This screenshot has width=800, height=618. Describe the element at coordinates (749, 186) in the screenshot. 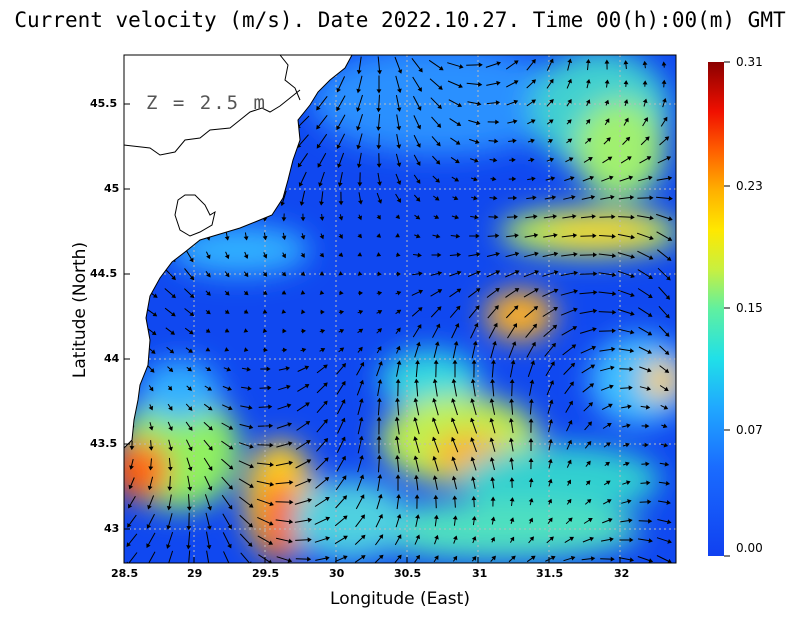

I see `colorbar-label: 0.23` at that location.